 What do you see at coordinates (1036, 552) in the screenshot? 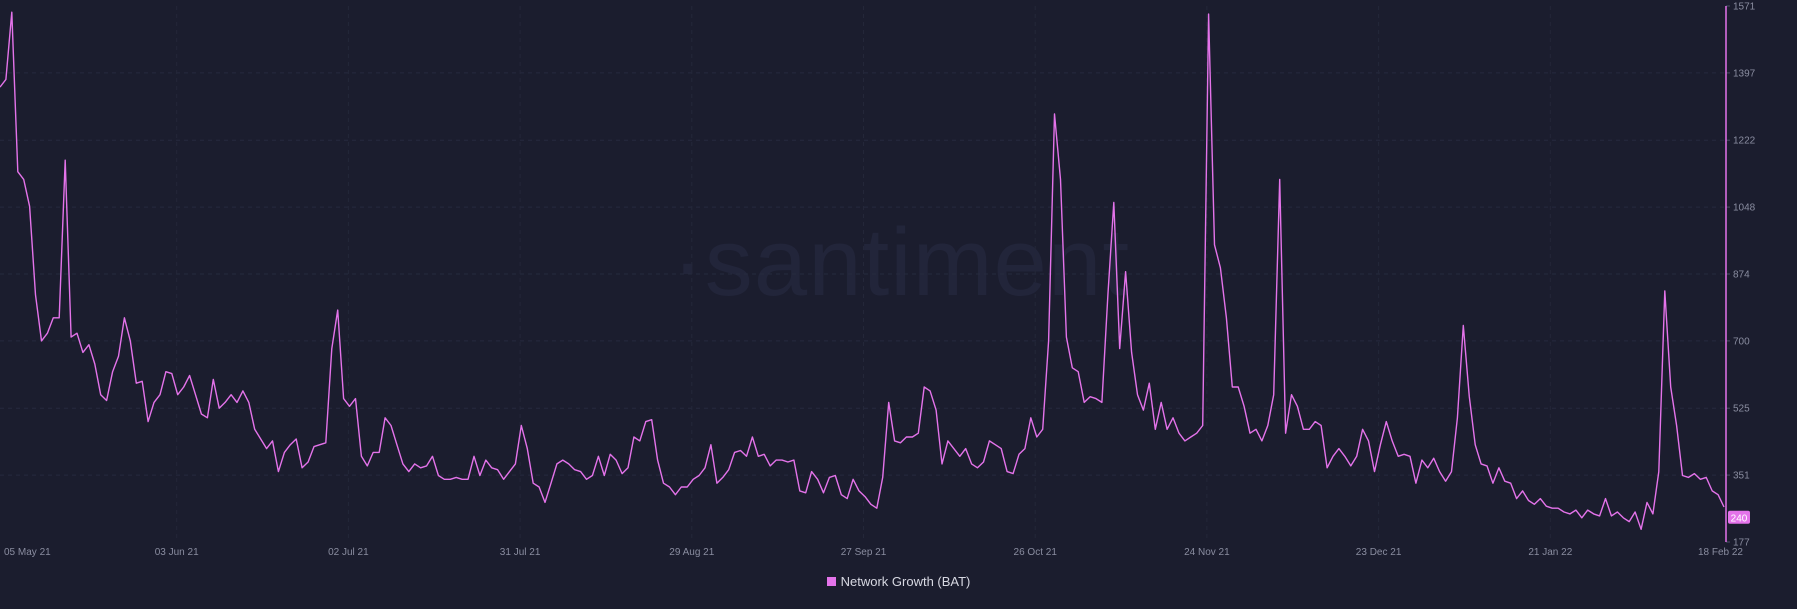
I see `x-tick-label: 26 Oct 21` at bounding box center [1036, 552].